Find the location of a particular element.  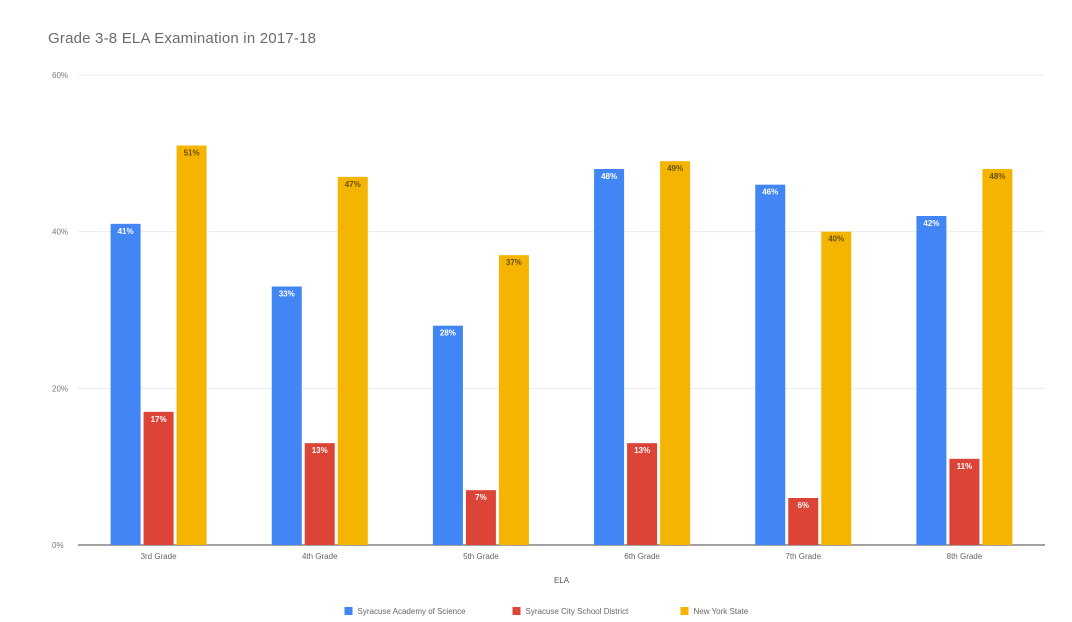

data-label: 49% is located at coordinates (675, 168).